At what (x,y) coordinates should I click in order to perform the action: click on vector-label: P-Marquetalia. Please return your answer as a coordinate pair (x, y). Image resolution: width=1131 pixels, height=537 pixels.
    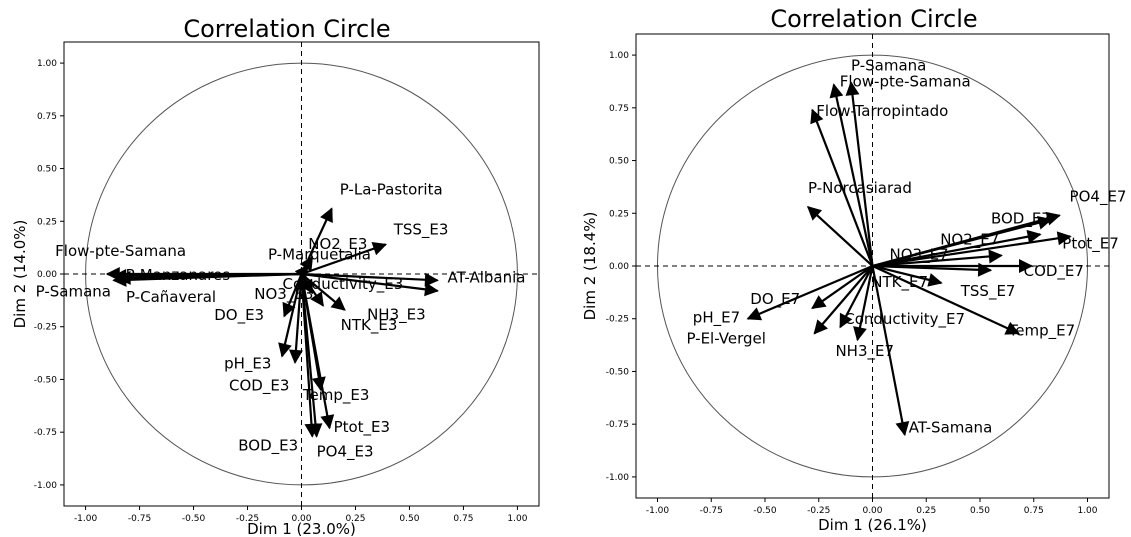
    Looking at the image, I should click on (319, 255).